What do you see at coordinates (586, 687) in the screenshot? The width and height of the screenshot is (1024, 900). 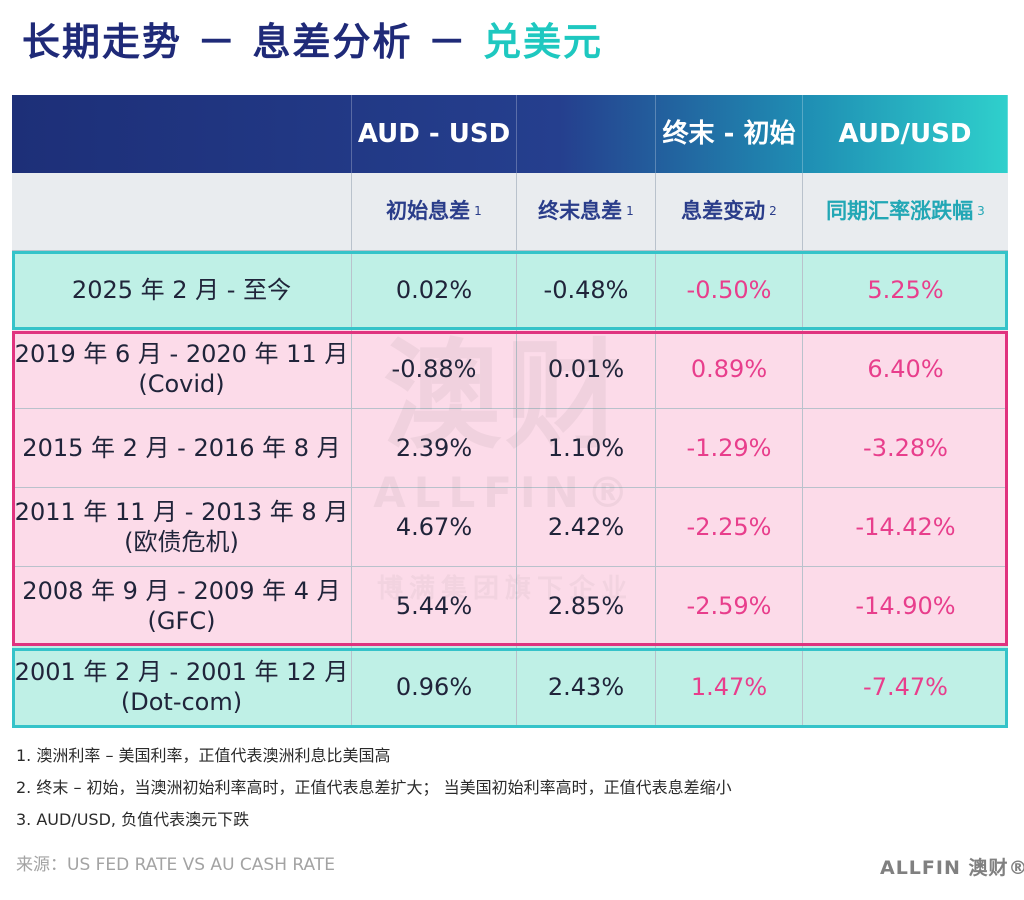 I see `final-spread-cell: 2.43%` at bounding box center [586, 687].